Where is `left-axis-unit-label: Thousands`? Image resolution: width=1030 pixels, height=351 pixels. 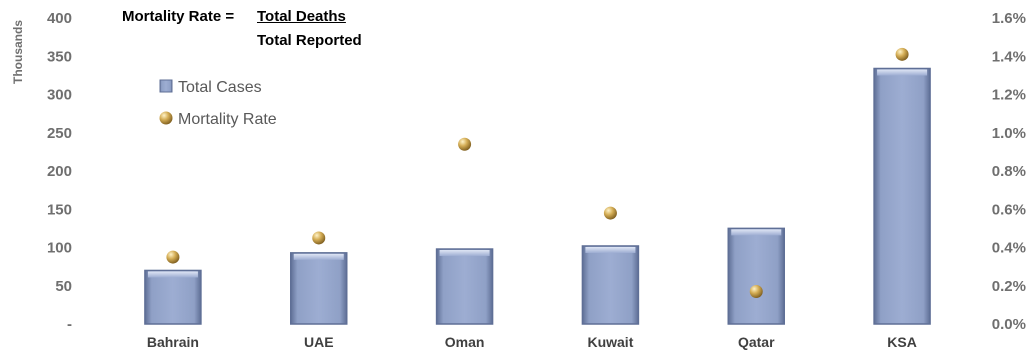 left-axis-unit-label: Thousands is located at coordinates (18, 52).